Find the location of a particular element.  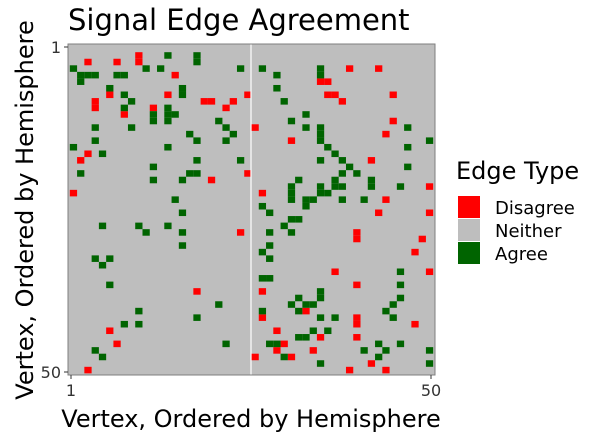

legend-swatch-neither is located at coordinates (469, 230).